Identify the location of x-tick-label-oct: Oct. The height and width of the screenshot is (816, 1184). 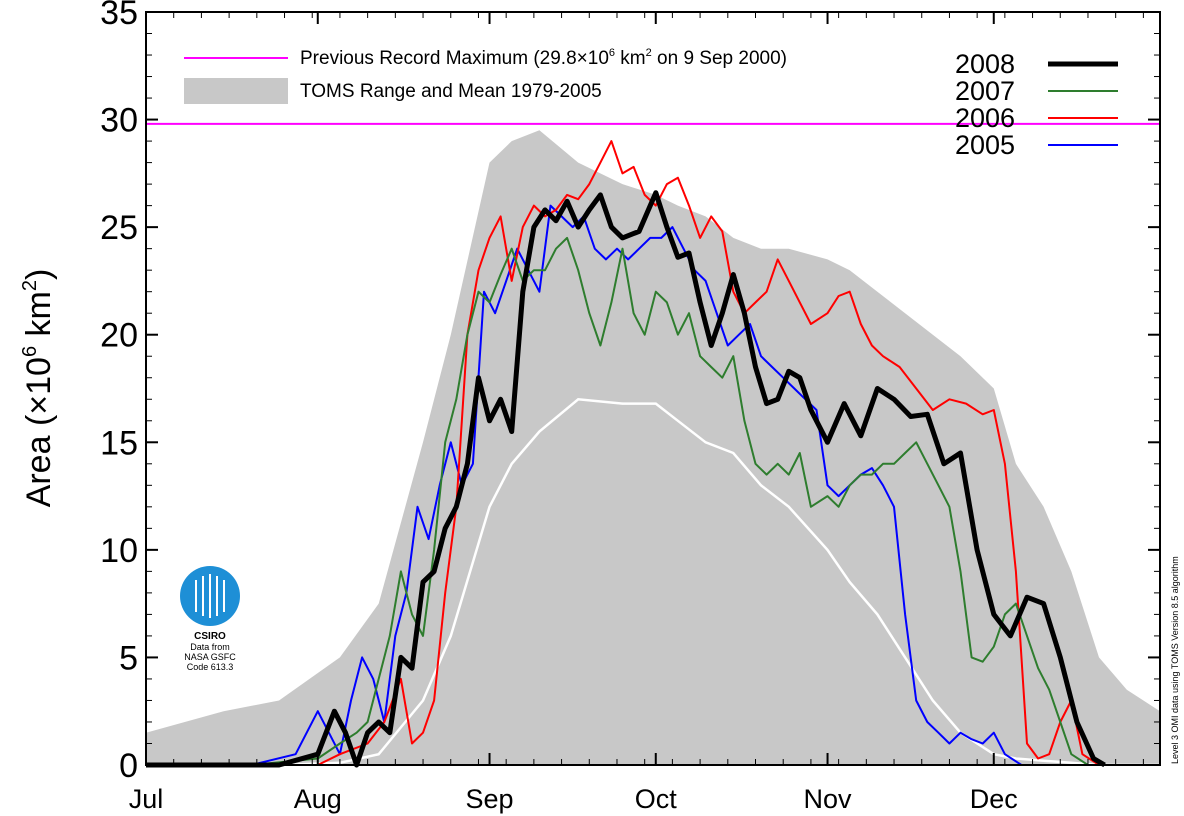
(656, 799).